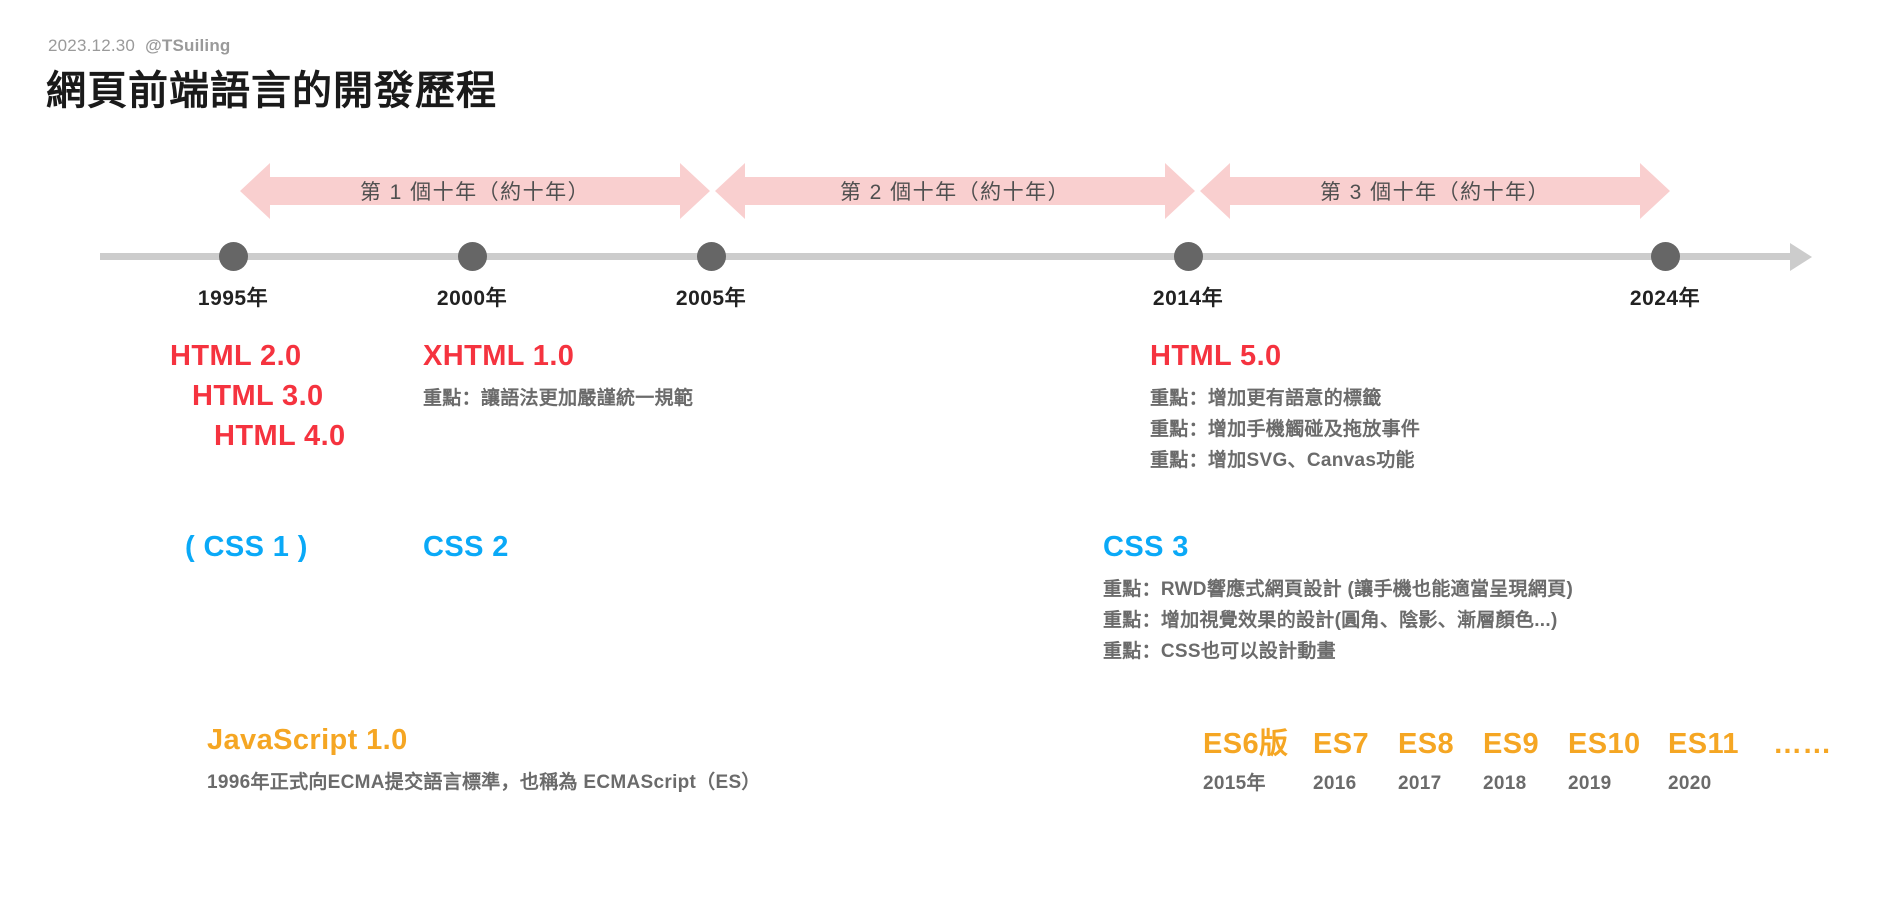 This screenshot has width=1900, height=900. What do you see at coordinates (1234, 783) in the screenshot?
I see `ecmascript-year-label: 2015年` at bounding box center [1234, 783].